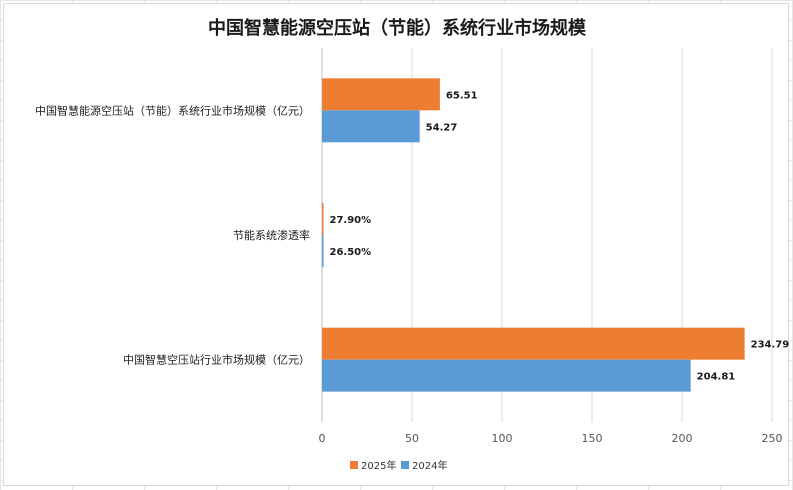 Image resolution: width=793 pixels, height=490 pixels. What do you see at coordinates (716, 377) in the screenshot?
I see `data-label: 204.81` at bounding box center [716, 377].